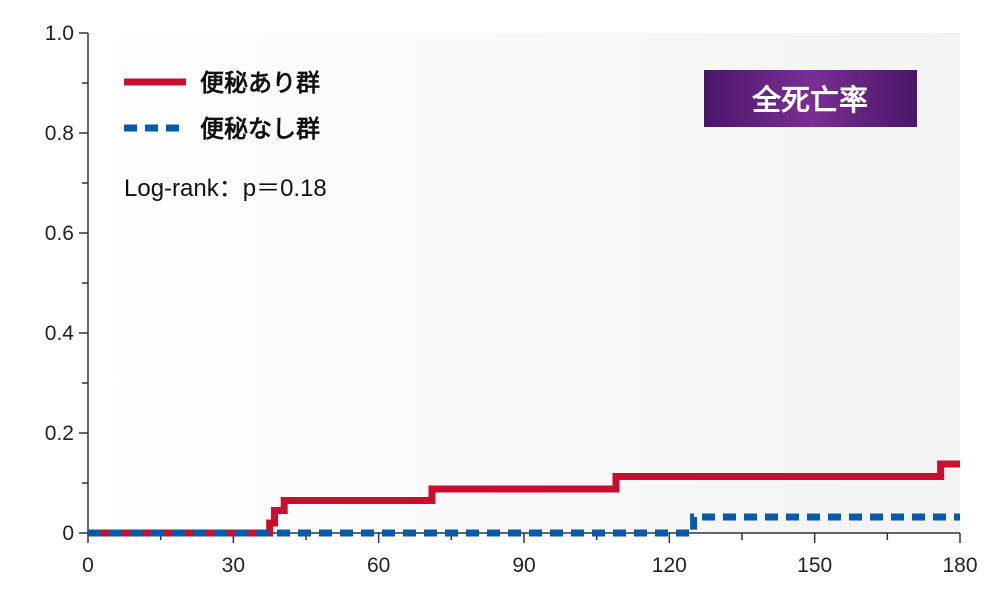  What do you see at coordinates (959, 565) in the screenshot?
I see `x-tick-label: 180` at bounding box center [959, 565].